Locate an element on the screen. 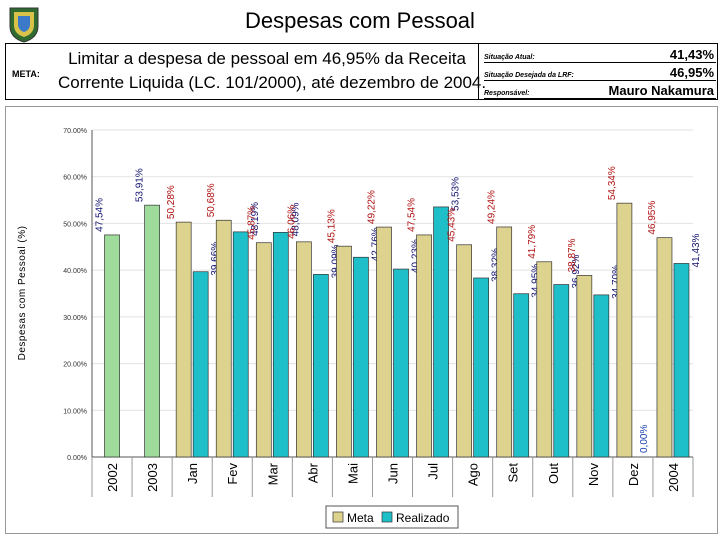 Image resolution: width=720 pixels, height=540 pixels. data-label-meta: 47,54% is located at coordinates (412, 215).